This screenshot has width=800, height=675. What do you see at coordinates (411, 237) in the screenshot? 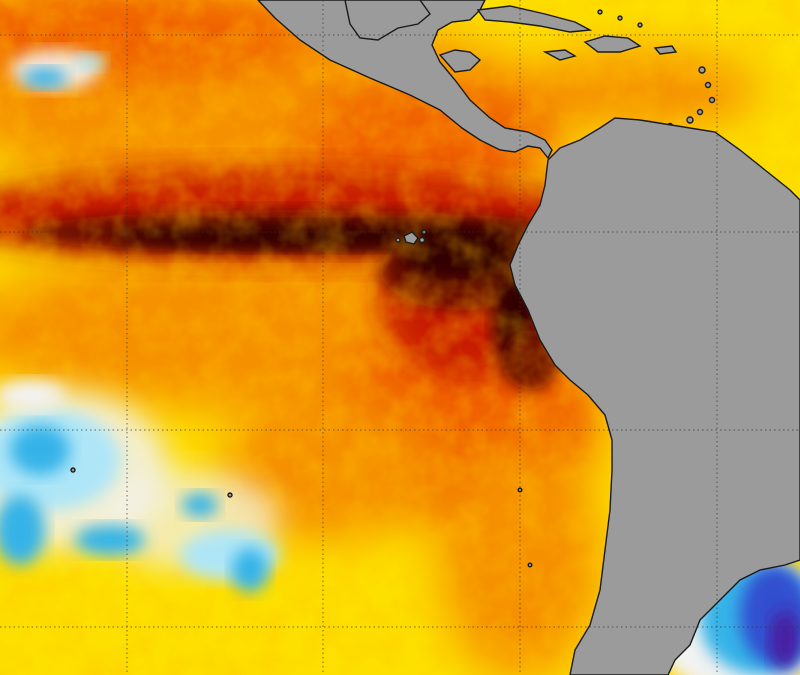
I see `galapagos-islands` at bounding box center [411, 237].